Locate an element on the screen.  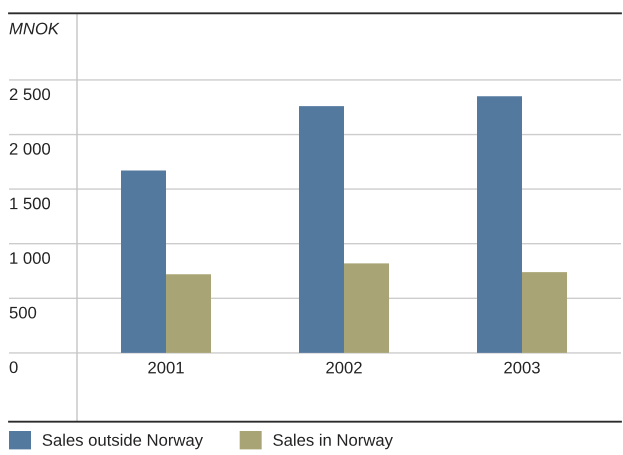
legend-label: Sales in Norway is located at coordinates (333, 442).